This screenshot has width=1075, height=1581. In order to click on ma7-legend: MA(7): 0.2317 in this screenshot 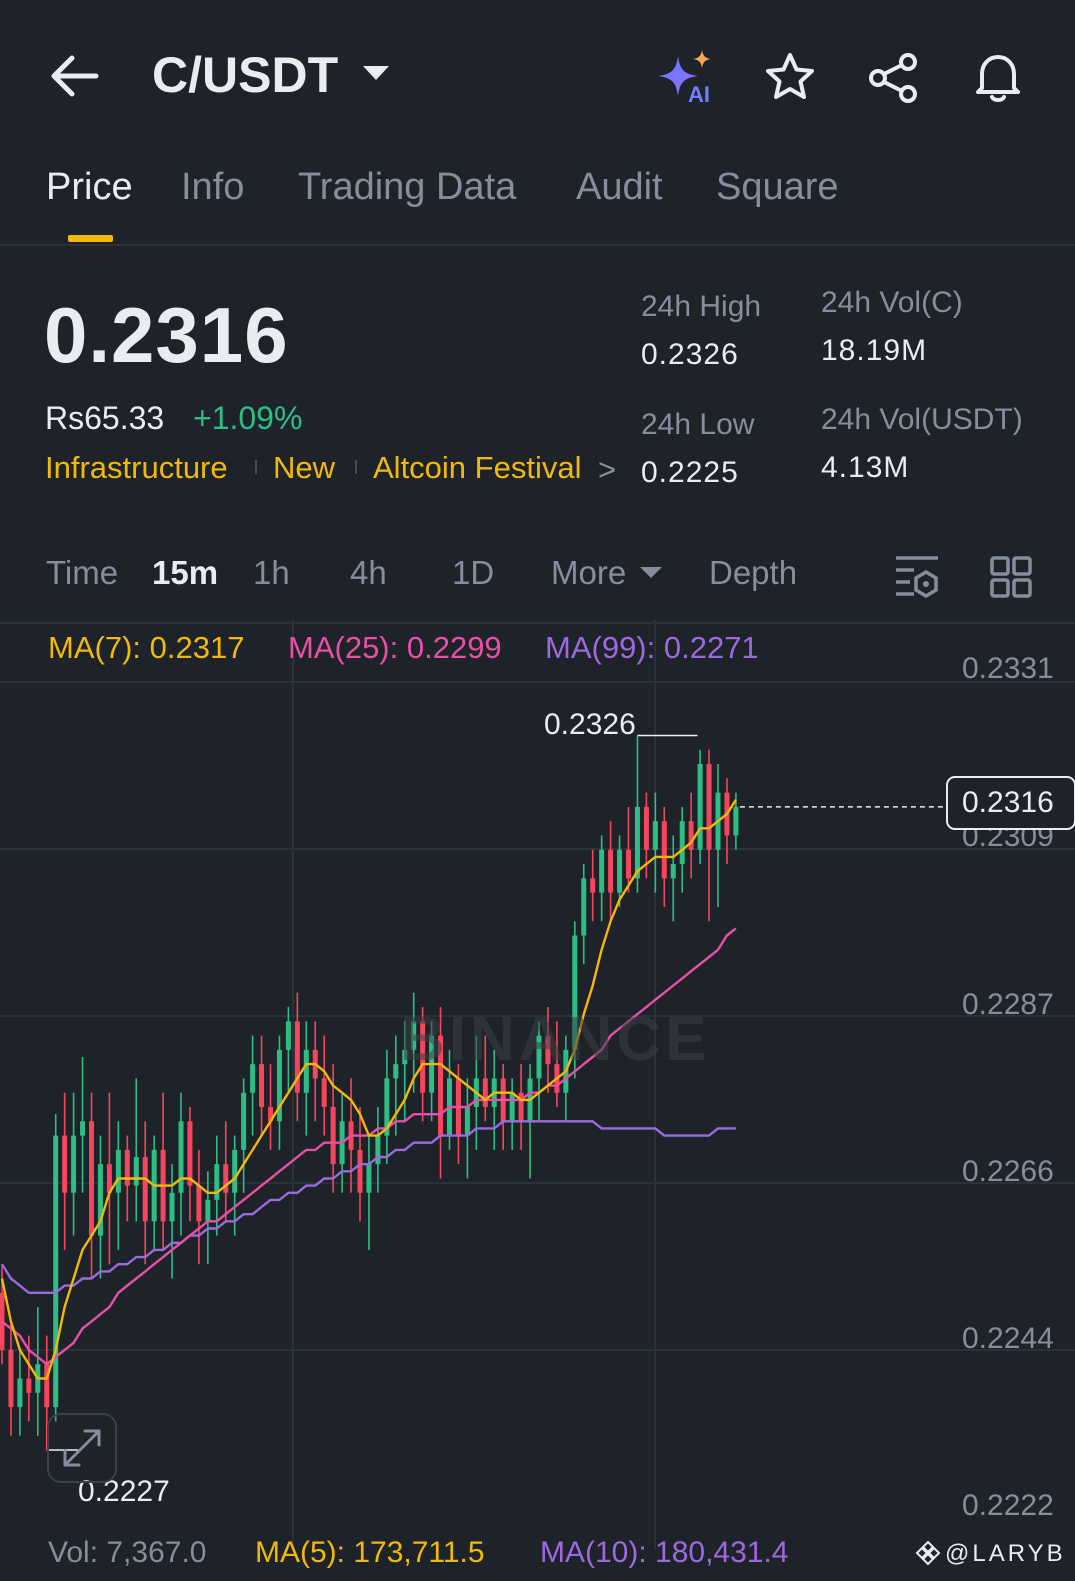, I will do `click(146, 647)`.